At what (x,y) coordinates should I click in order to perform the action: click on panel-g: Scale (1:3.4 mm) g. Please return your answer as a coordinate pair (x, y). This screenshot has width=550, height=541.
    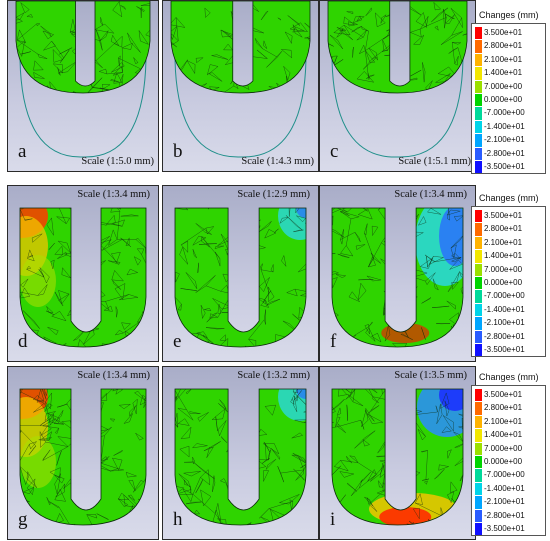
    Looking at the image, I should click on (83, 453).